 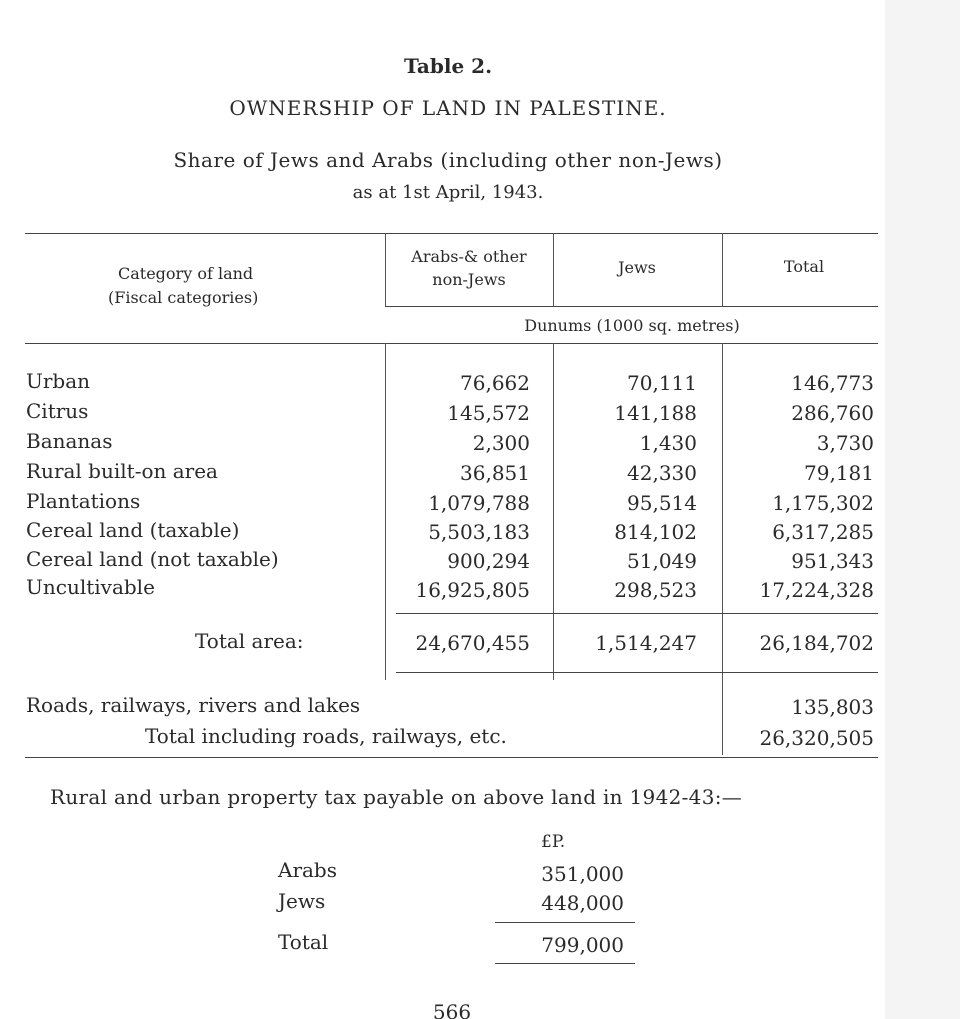 I want to click on cell-arabs: 2,300, so click(x=501, y=443).